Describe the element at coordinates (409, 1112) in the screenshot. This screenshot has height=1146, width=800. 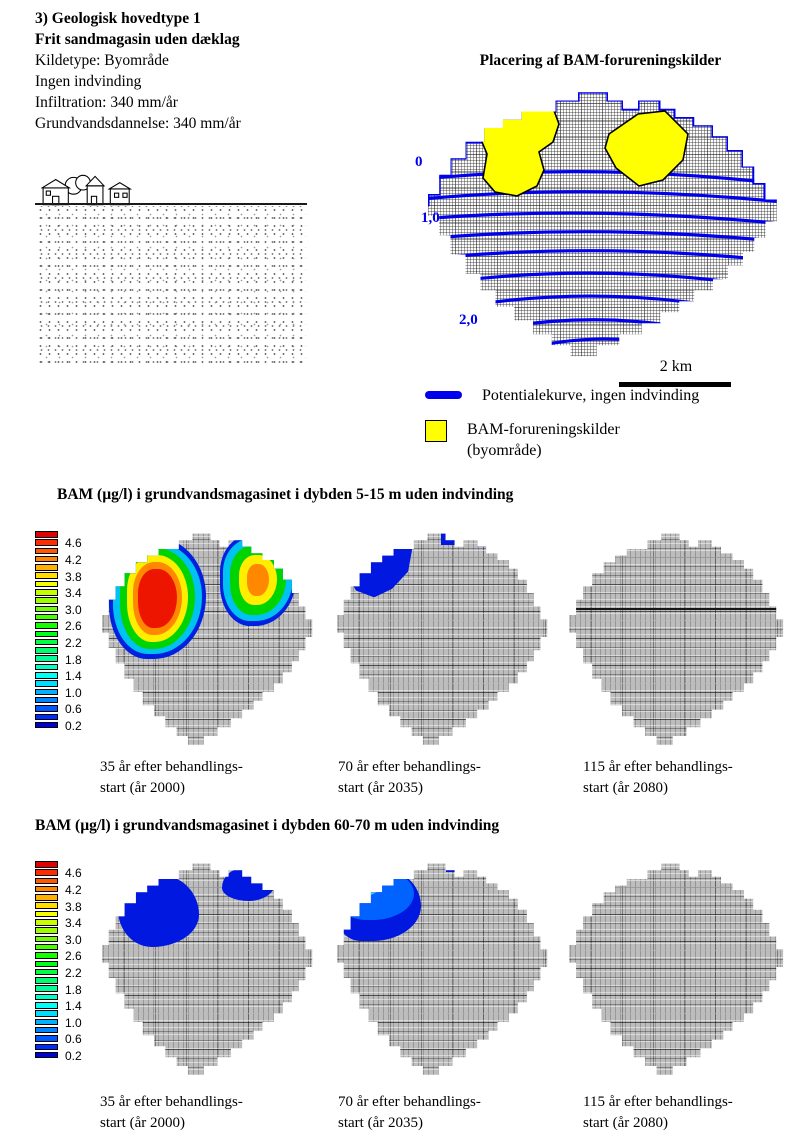
I see `caption-year2035: 70 år efter behandlings- start (år 2035)` at that location.